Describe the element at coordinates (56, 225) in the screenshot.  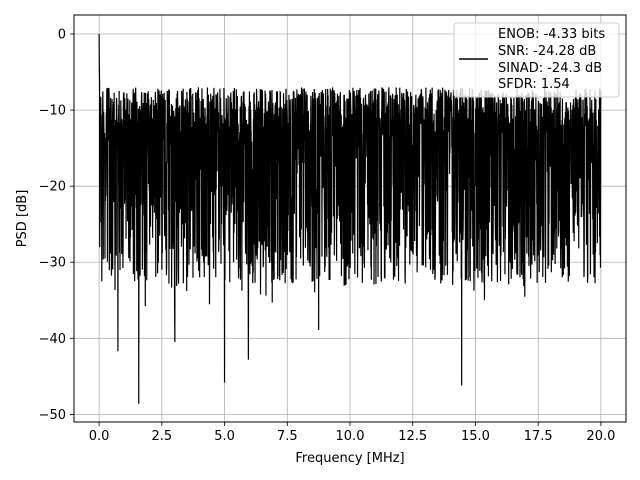
I see `y-axis: 0 −10 −20 −30 −40 −50` at that location.